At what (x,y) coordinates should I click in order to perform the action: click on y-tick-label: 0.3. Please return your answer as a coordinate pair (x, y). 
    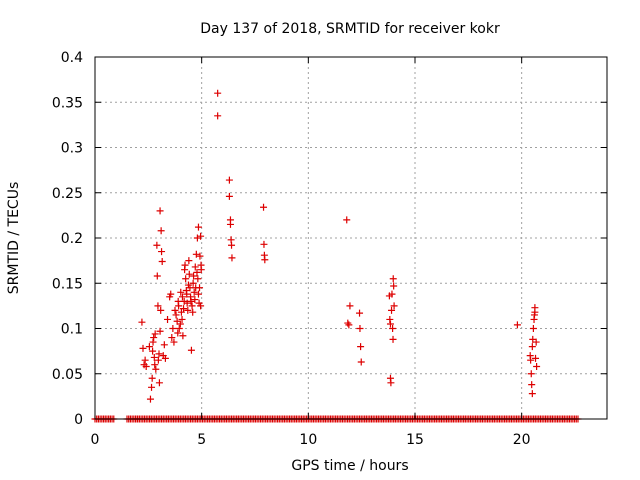
    Looking at the image, I should click on (72, 149).